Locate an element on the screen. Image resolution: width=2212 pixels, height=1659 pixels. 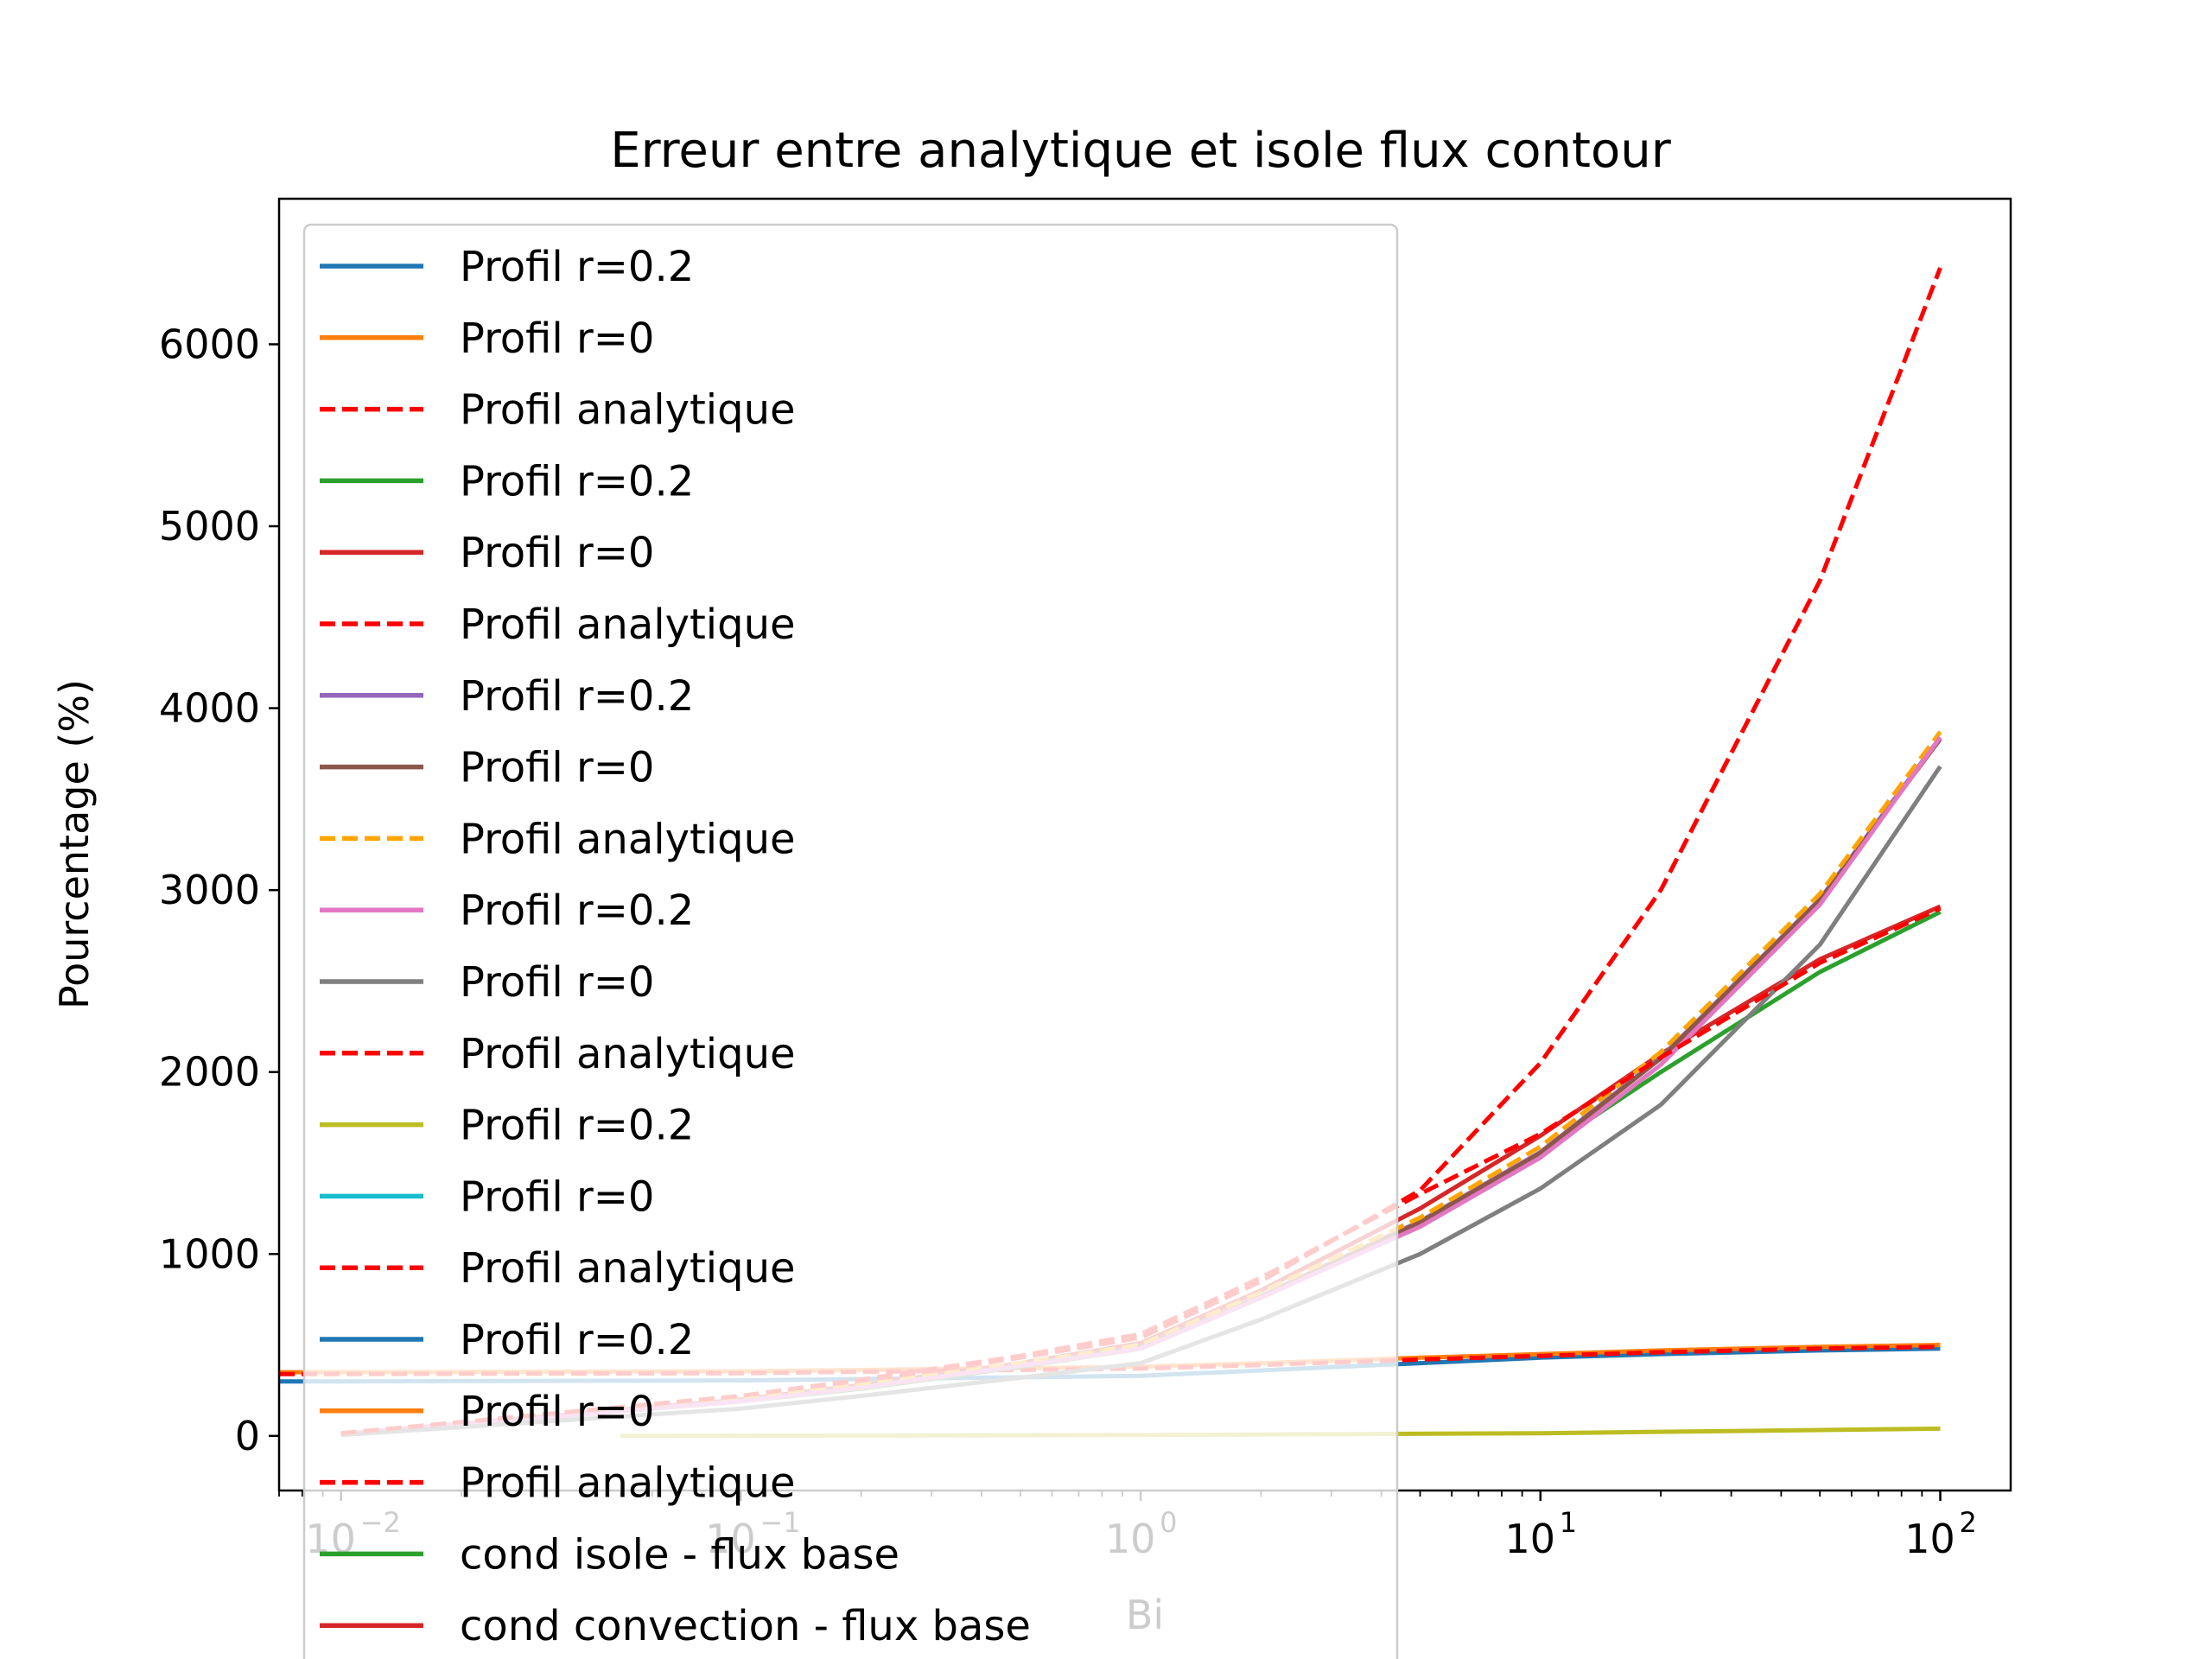
legend-label: cond isole - flux base is located at coordinates (679, 1554).